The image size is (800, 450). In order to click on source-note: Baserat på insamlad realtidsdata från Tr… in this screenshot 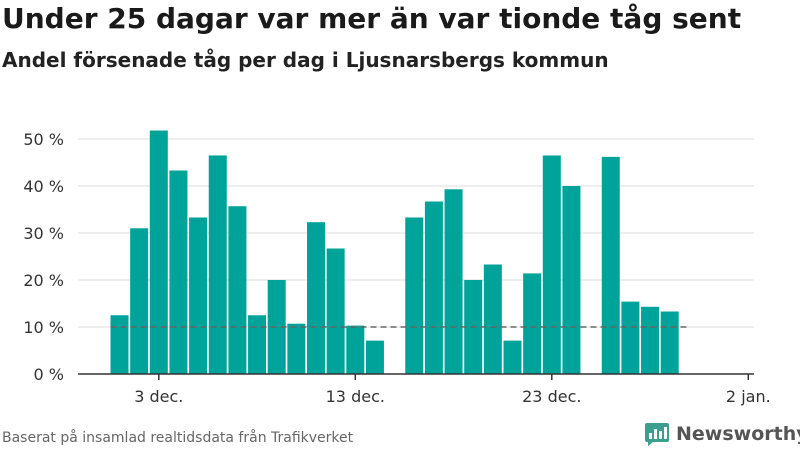, I will do `click(178, 438)`.